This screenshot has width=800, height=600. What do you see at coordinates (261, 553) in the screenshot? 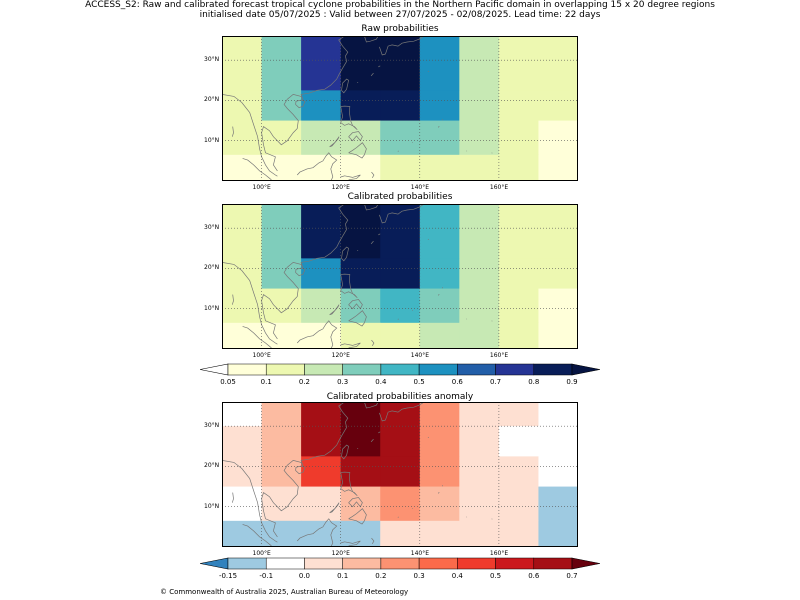
I see `lon-tick-label: 100°E` at bounding box center [261, 553].